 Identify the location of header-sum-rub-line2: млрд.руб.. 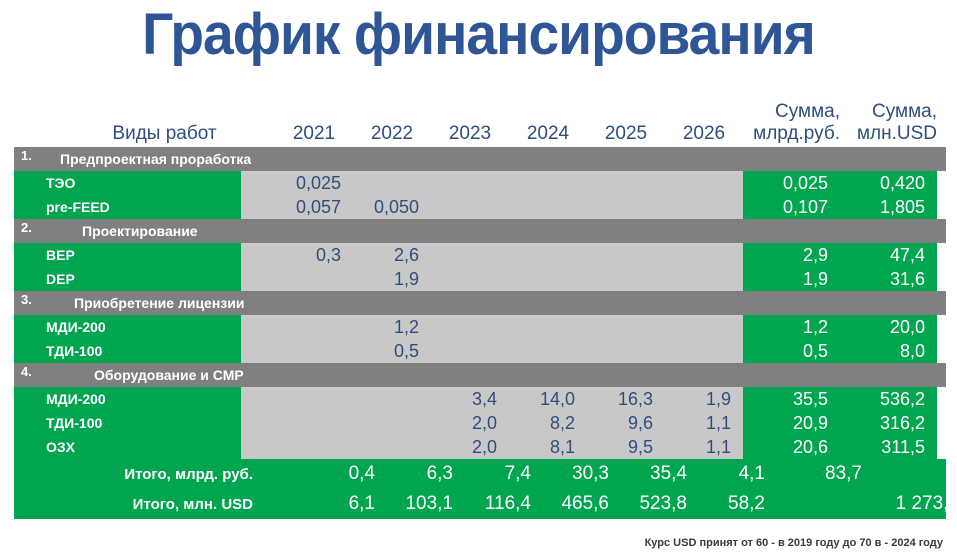
(796, 133).